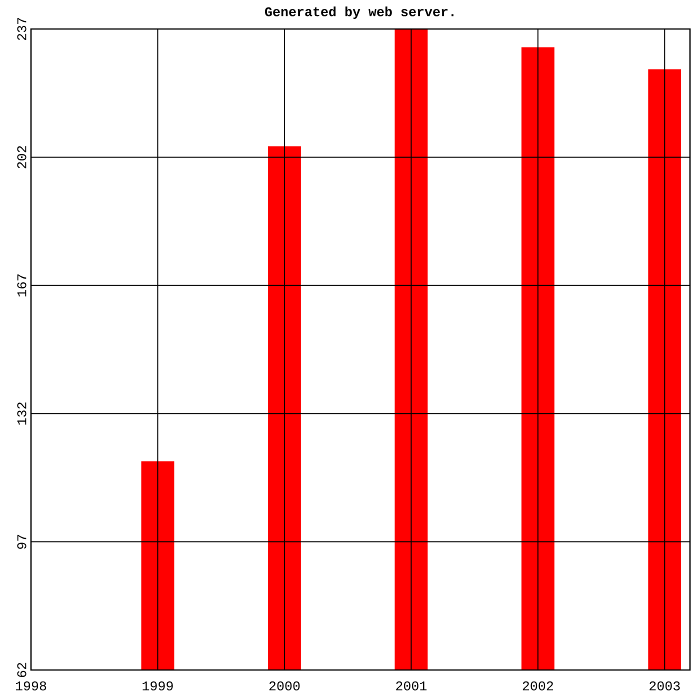  I want to click on x-tick-label: 1998, so click(31, 685).